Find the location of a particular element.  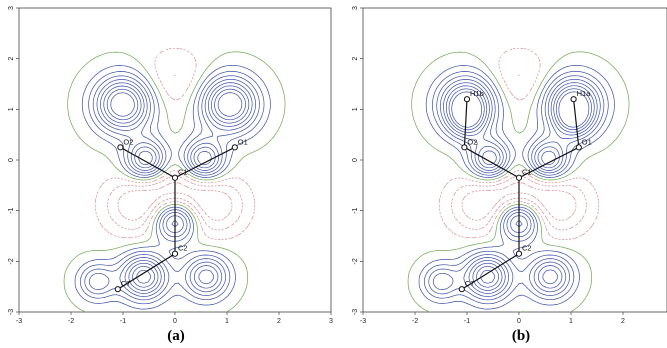

atom-H1b is located at coordinates (467, 99).